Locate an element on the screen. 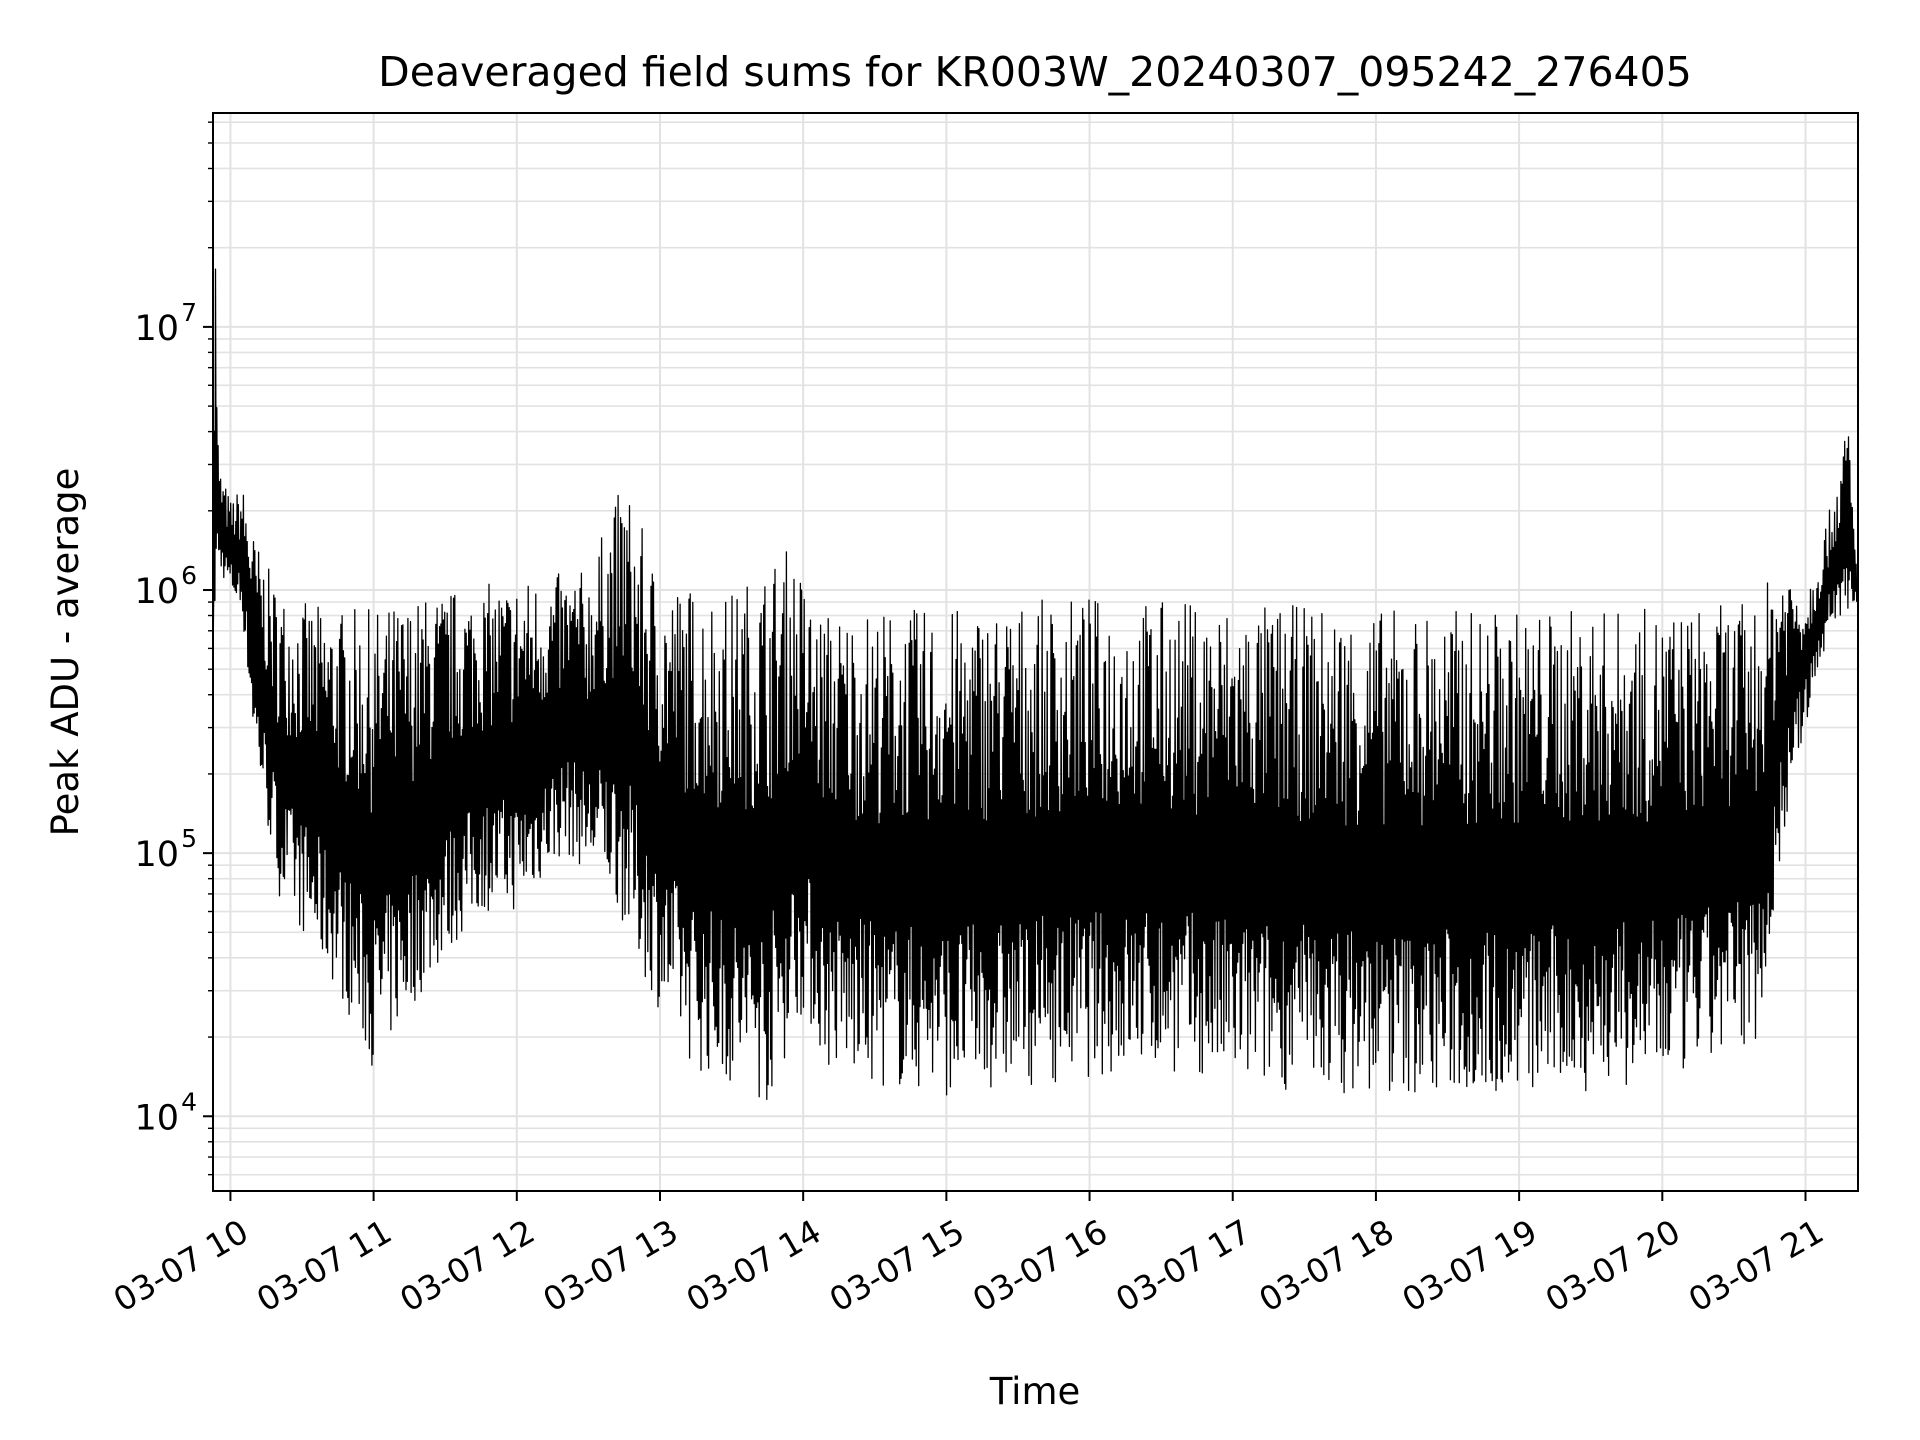 This screenshot has width=1920, height=1440. y-tick-exponent: 5 is located at coordinates (189, 838).